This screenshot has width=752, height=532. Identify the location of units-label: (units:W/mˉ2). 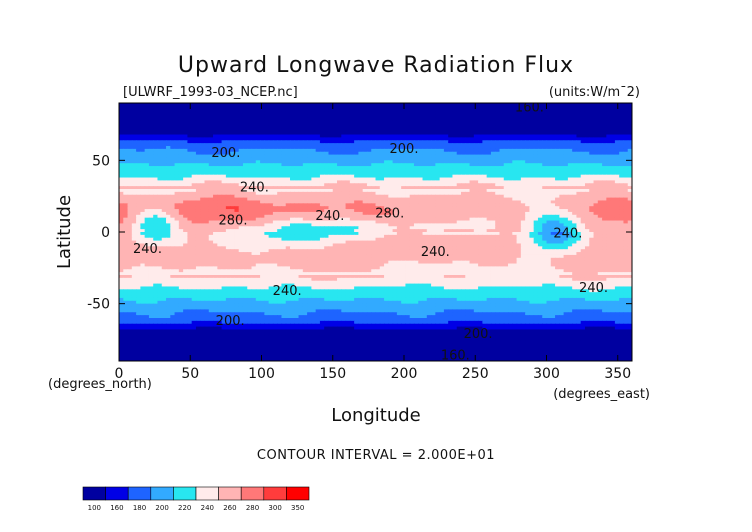
(594, 92).